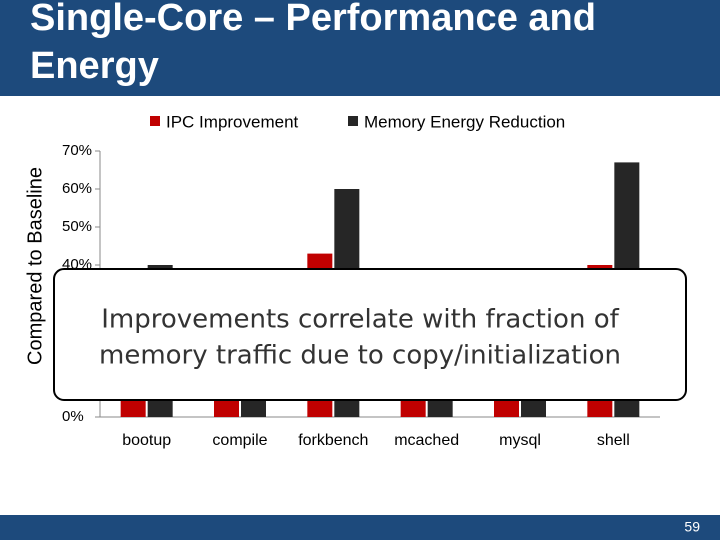  Describe the element at coordinates (360, 320) in the screenshot. I see `callout-text: Improvements correlate with fraction of` at that location.